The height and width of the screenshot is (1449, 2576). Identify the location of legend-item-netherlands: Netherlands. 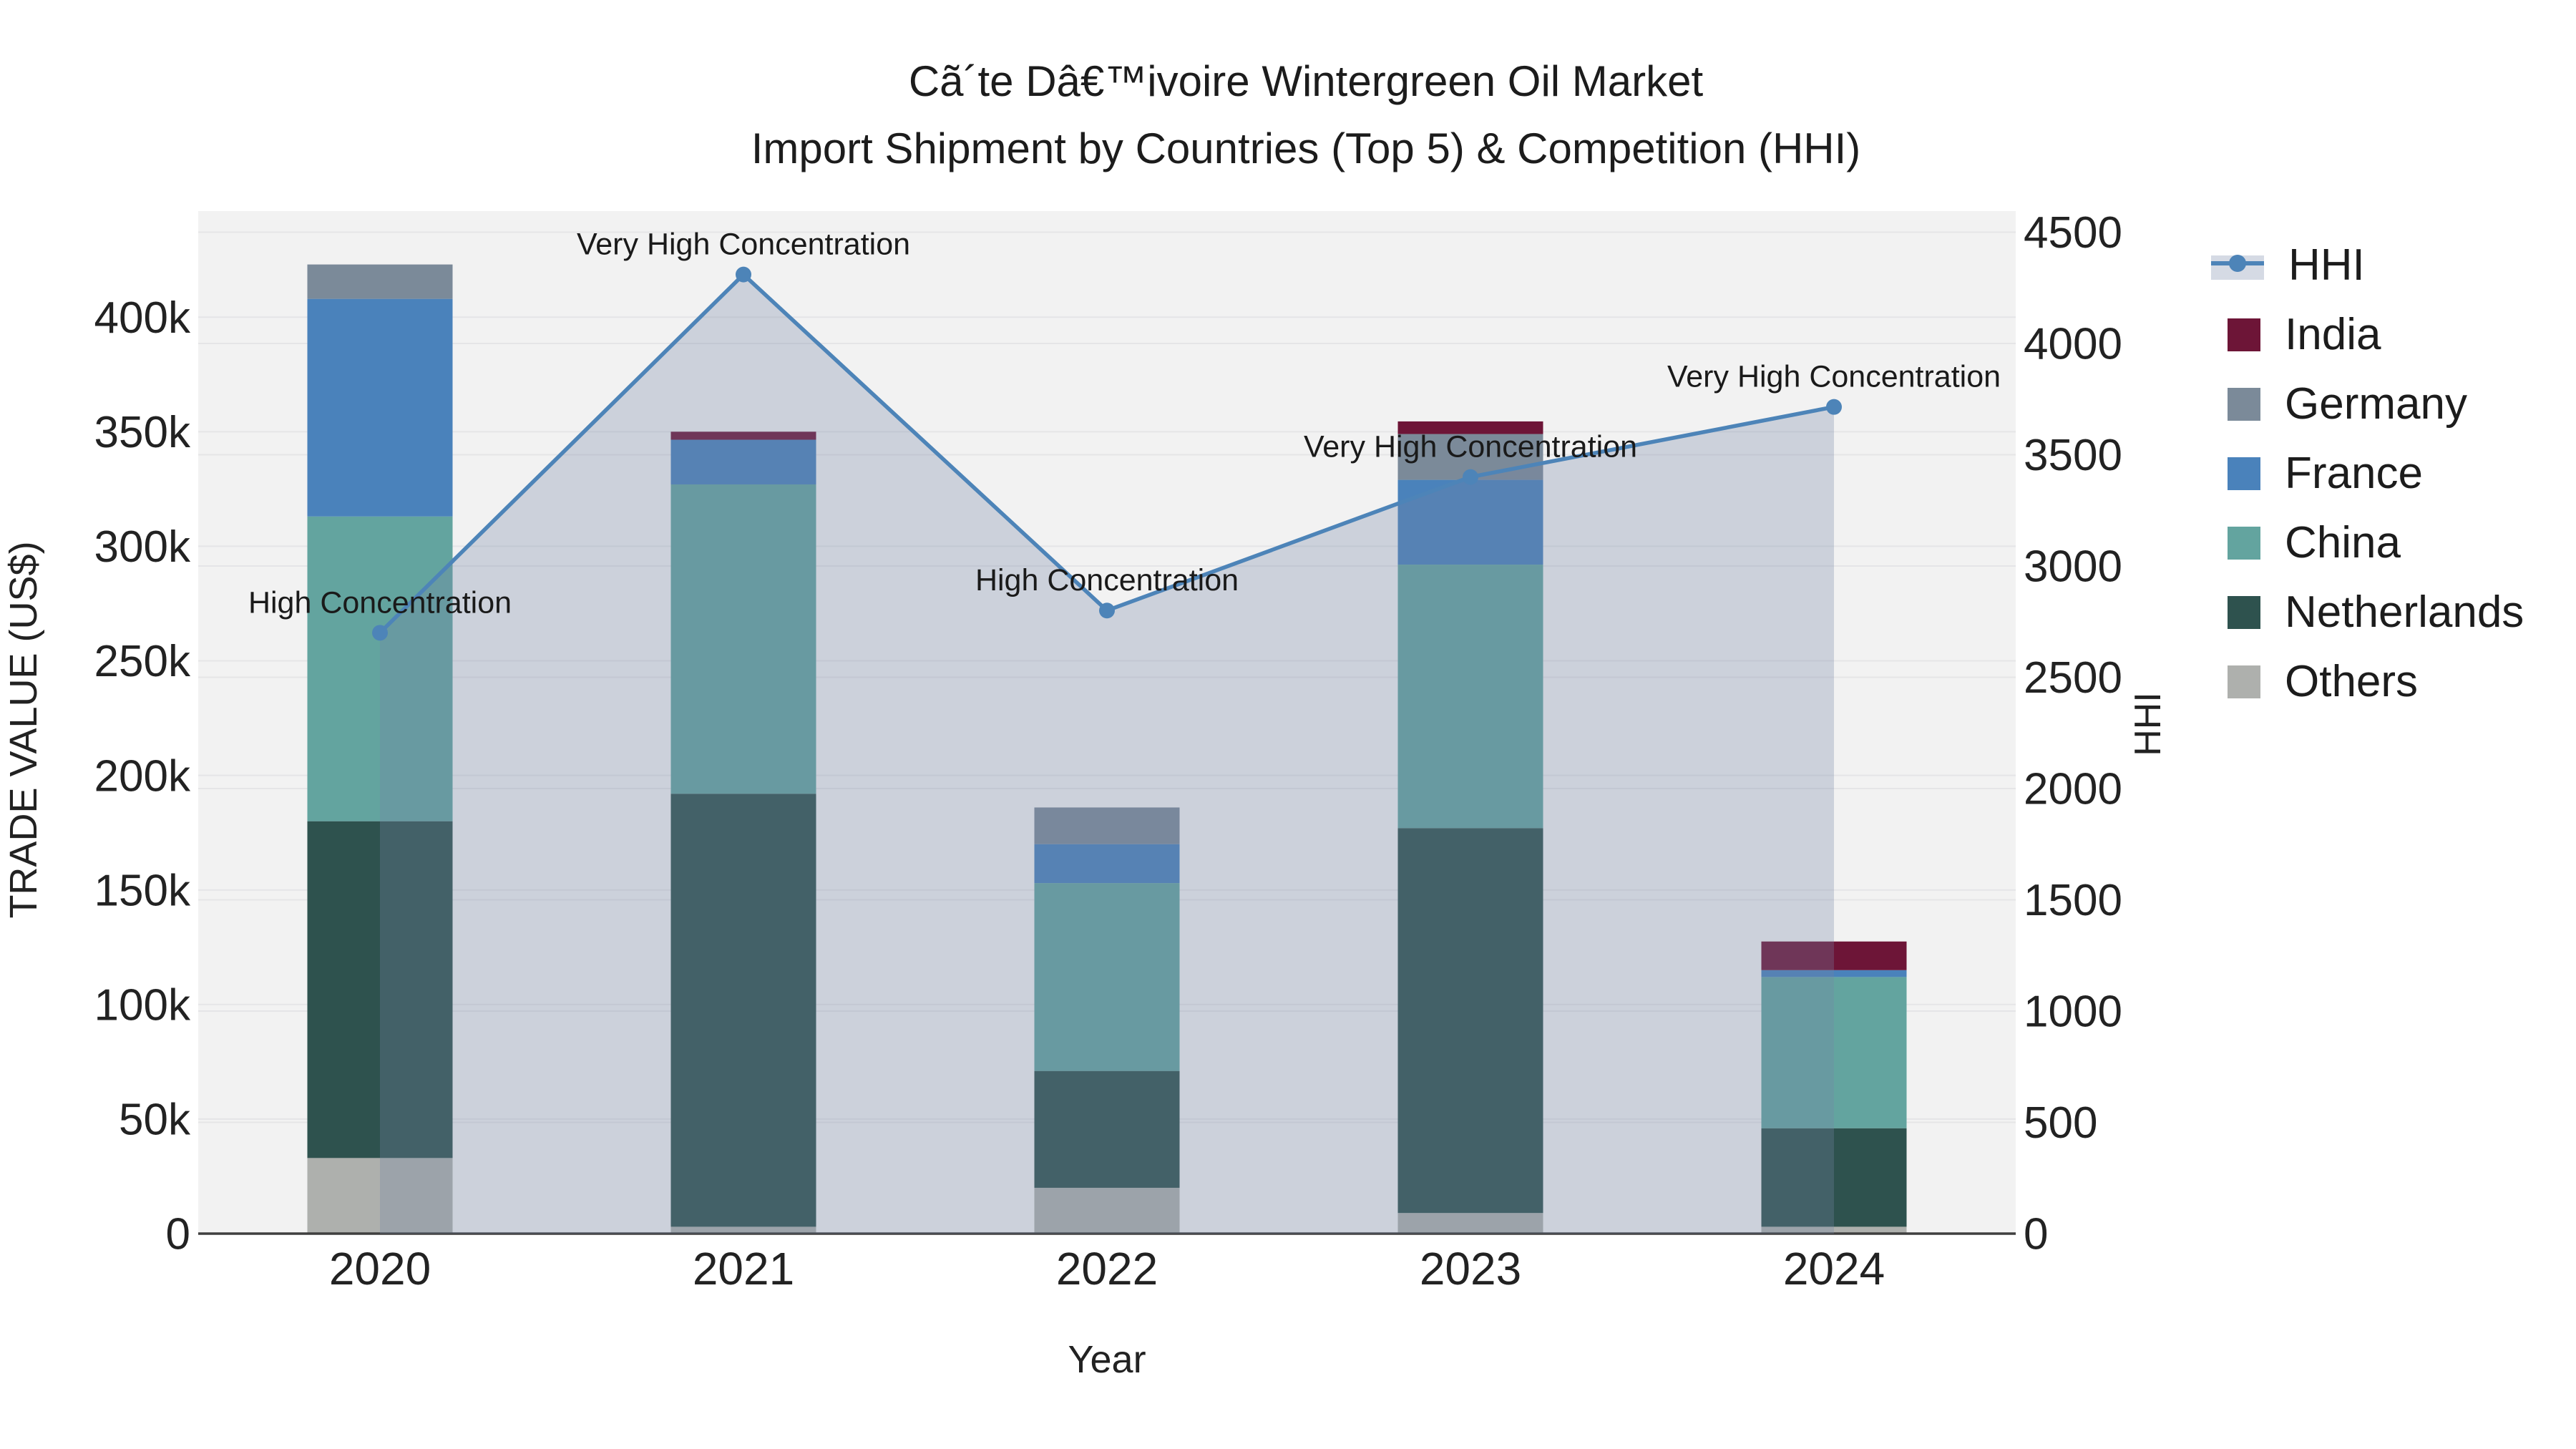
(2367, 612).